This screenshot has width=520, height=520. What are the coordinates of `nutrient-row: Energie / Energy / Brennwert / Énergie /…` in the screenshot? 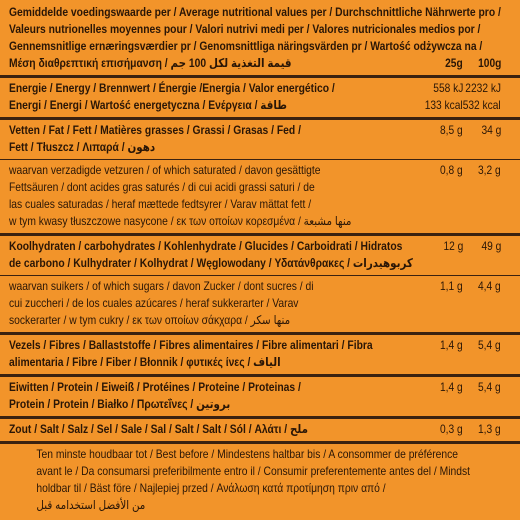 It's located at (260, 99).